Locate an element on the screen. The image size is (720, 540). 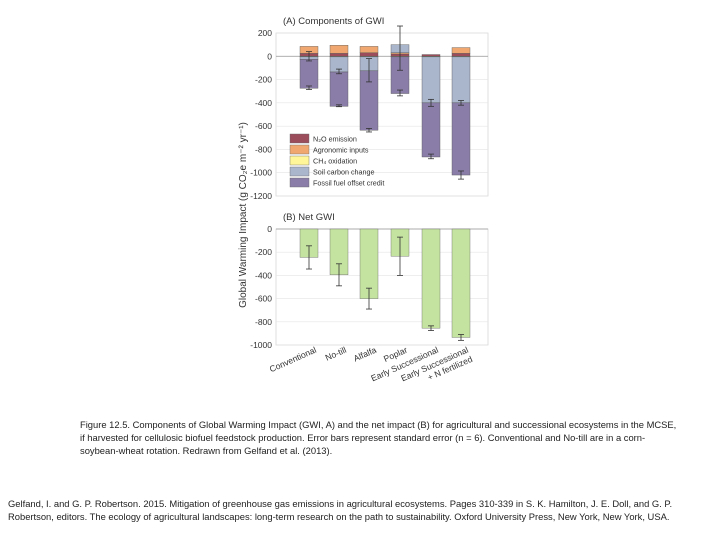
y-tick-label: -1200 is located at coordinates (261, 196).